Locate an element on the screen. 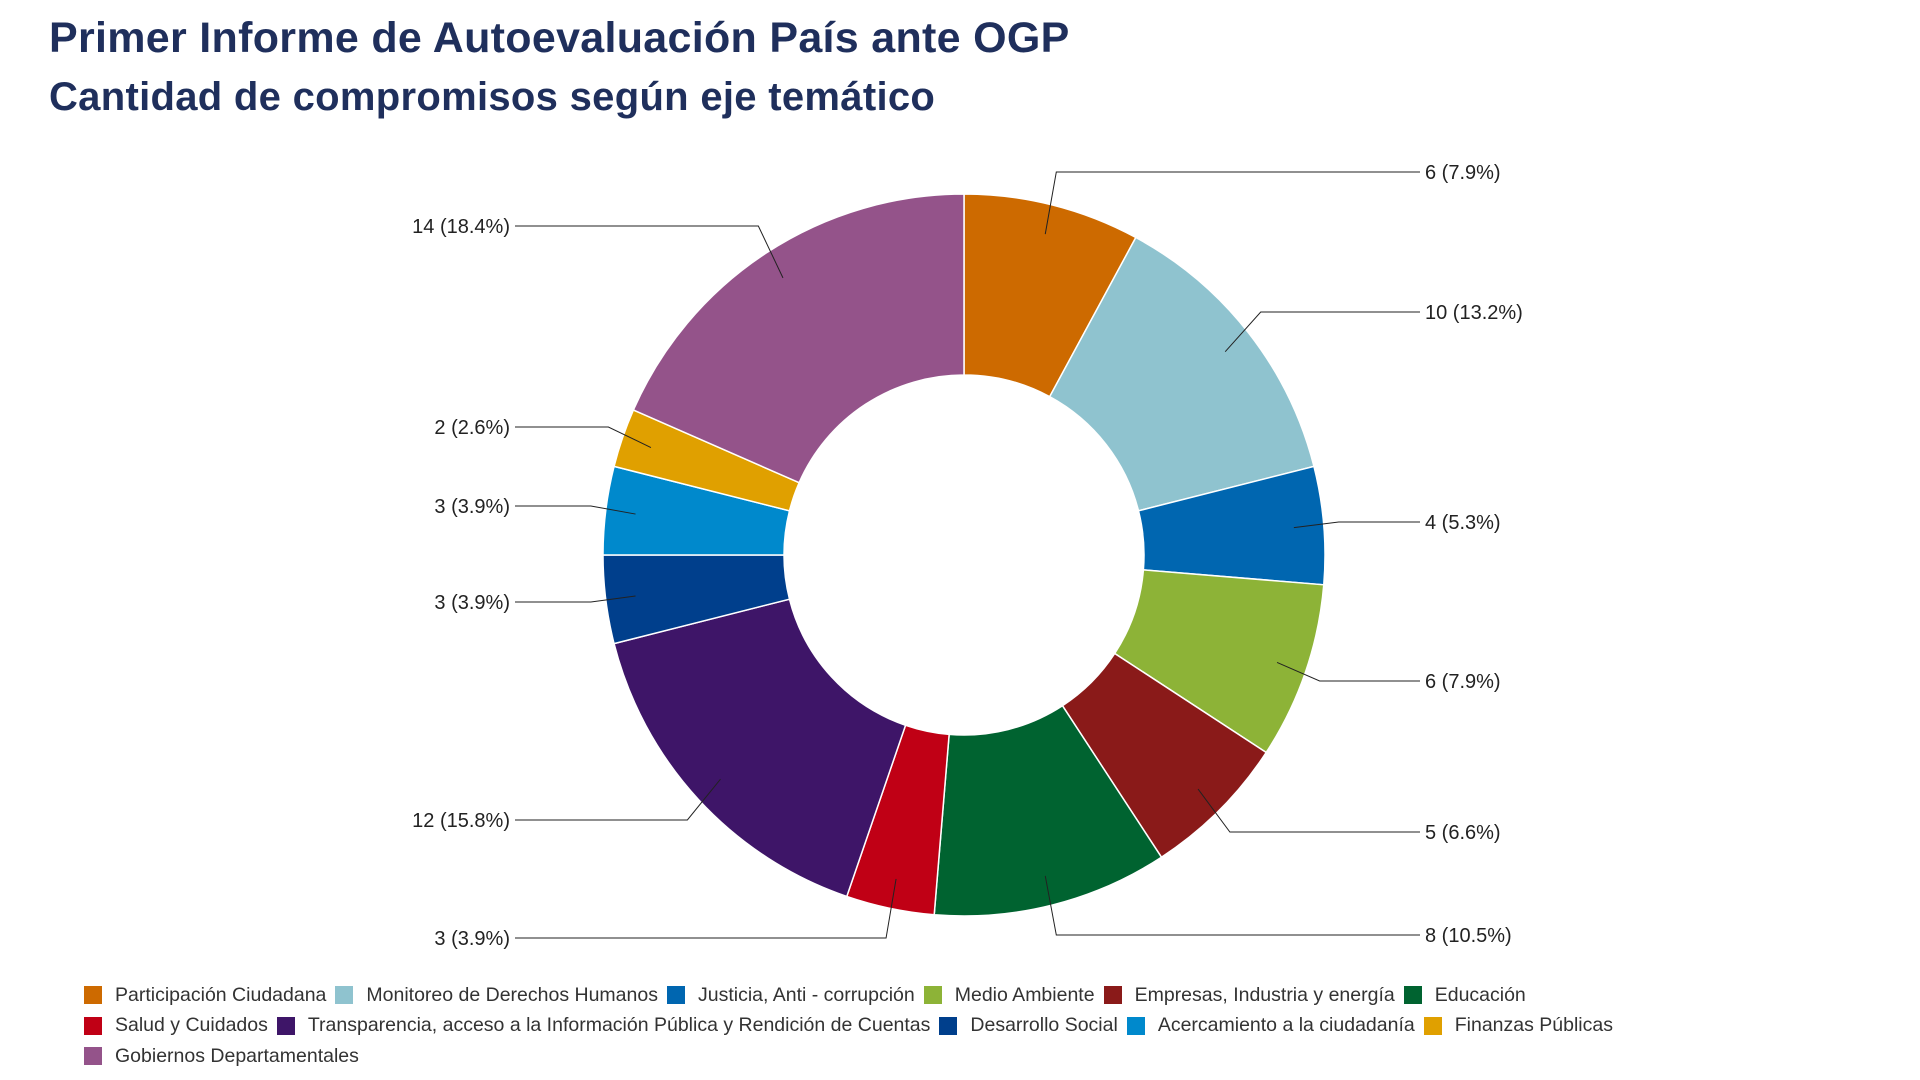 Image resolution: width=1920 pixels, height=1080 pixels. legend-item: Medio Ambiente is located at coordinates (1009, 995).